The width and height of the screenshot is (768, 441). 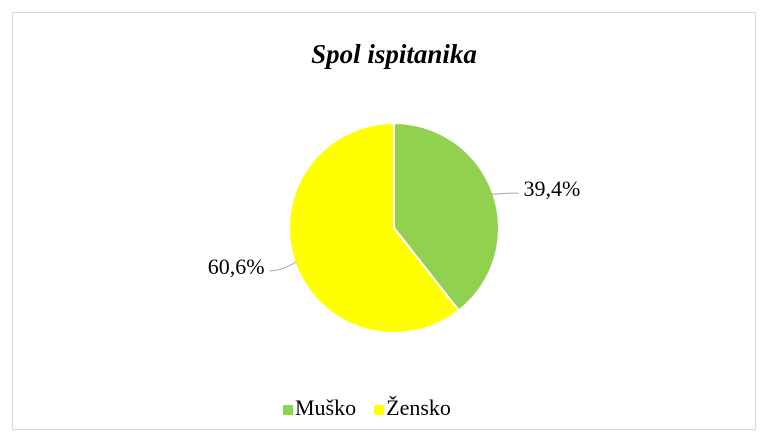 What do you see at coordinates (325, 407) in the screenshot?
I see `legend-label: Muško` at bounding box center [325, 407].